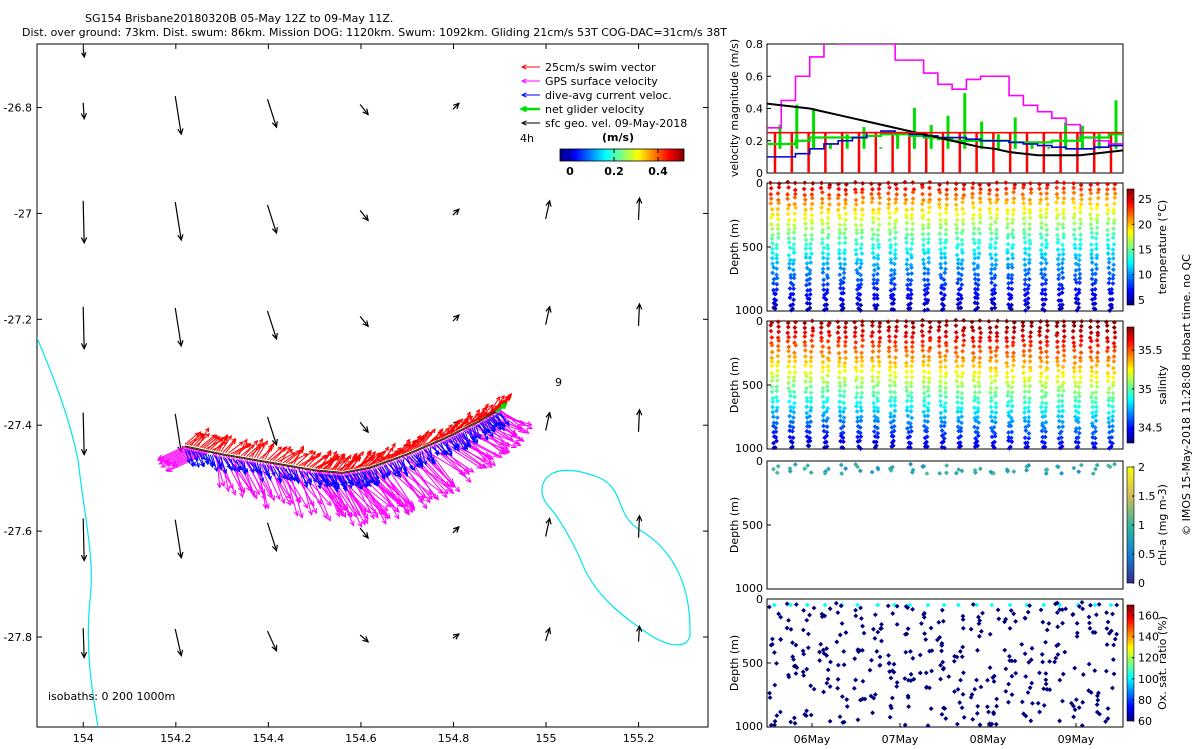 The image size is (1200, 750). I want to click on legend-swatch-head, so click(523, 67).